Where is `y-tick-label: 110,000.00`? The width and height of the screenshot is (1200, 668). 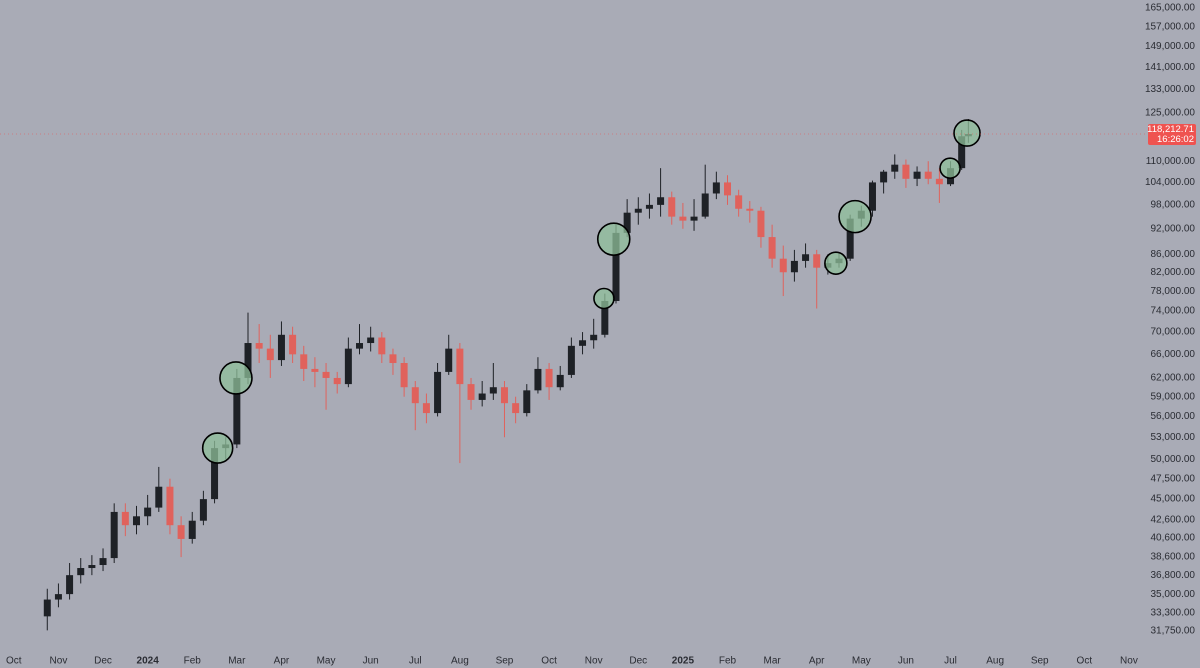 y-tick-label: 110,000.00 is located at coordinates (1171, 161).